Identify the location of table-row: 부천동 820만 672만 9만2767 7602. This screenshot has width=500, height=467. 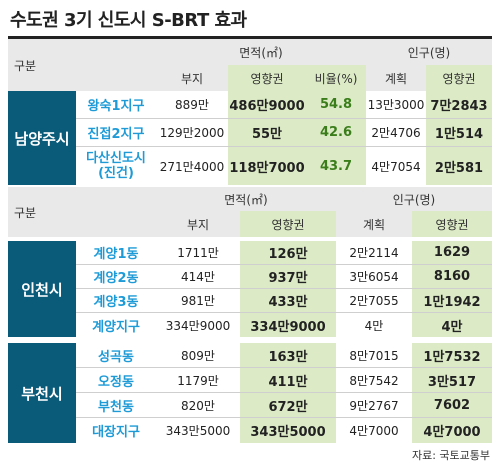
(284, 405).